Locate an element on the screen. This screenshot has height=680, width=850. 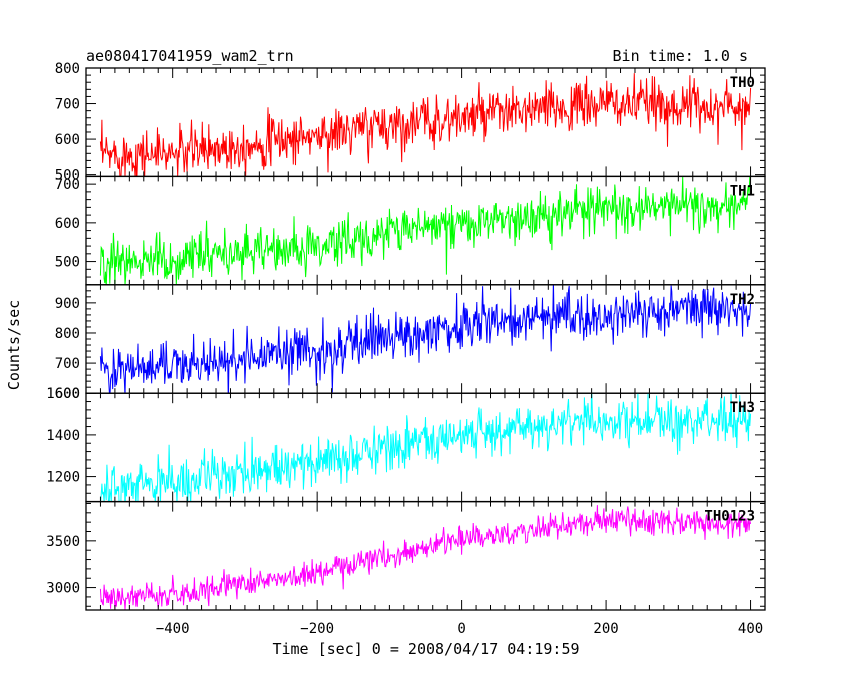
panel-label: TH3 is located at coordinates (742, 408).